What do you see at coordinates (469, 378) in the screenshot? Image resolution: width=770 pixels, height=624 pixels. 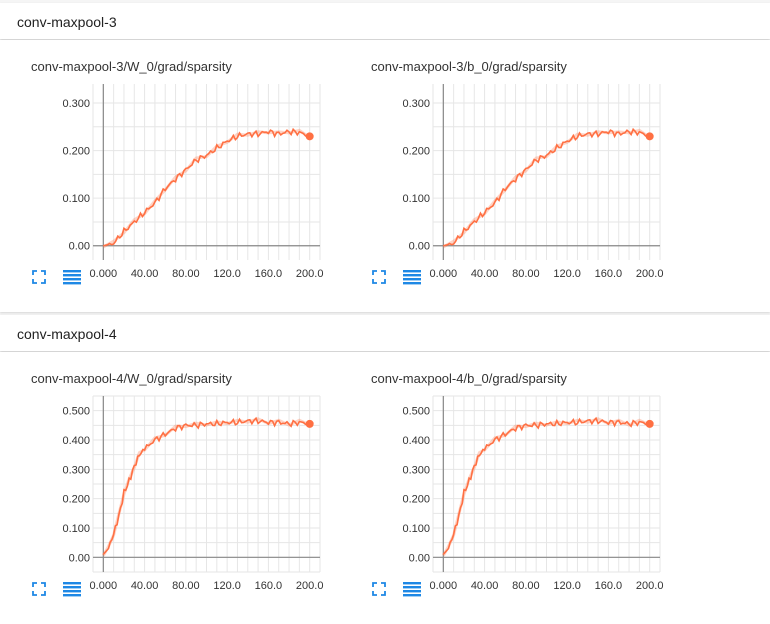 I see `card-title: conv-maxpool-4/b_0/grad/sparsity` at bounding box center [469, 378].